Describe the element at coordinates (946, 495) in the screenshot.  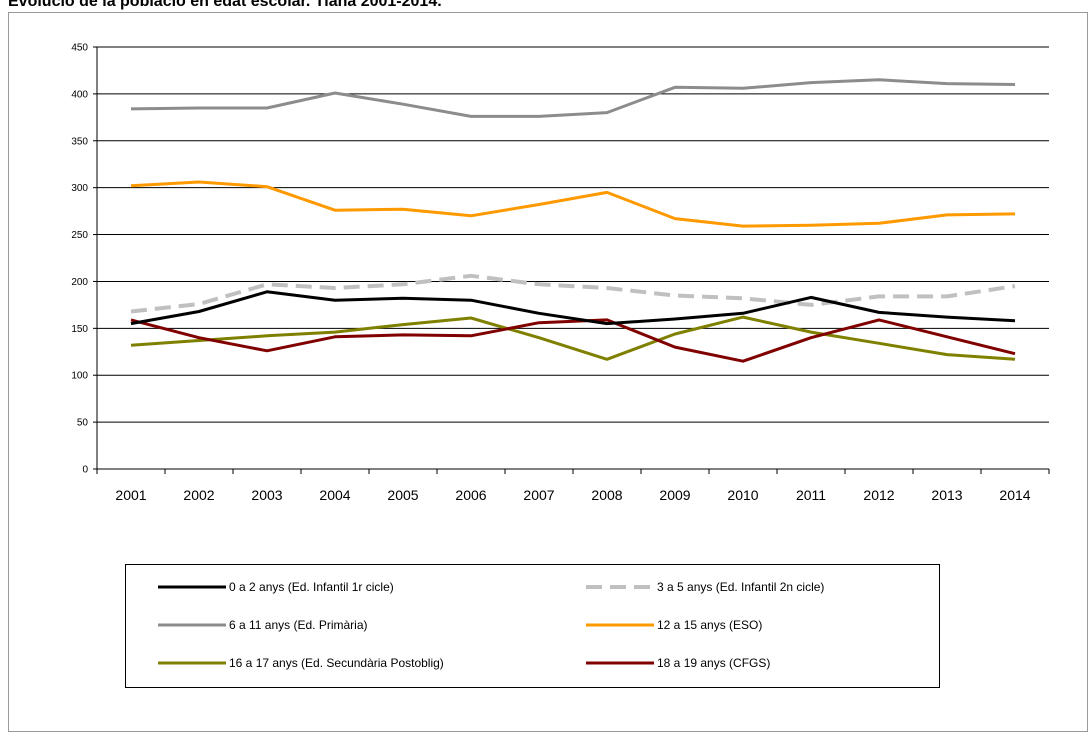
I see `x-tick-label-12: 2013` at that location.